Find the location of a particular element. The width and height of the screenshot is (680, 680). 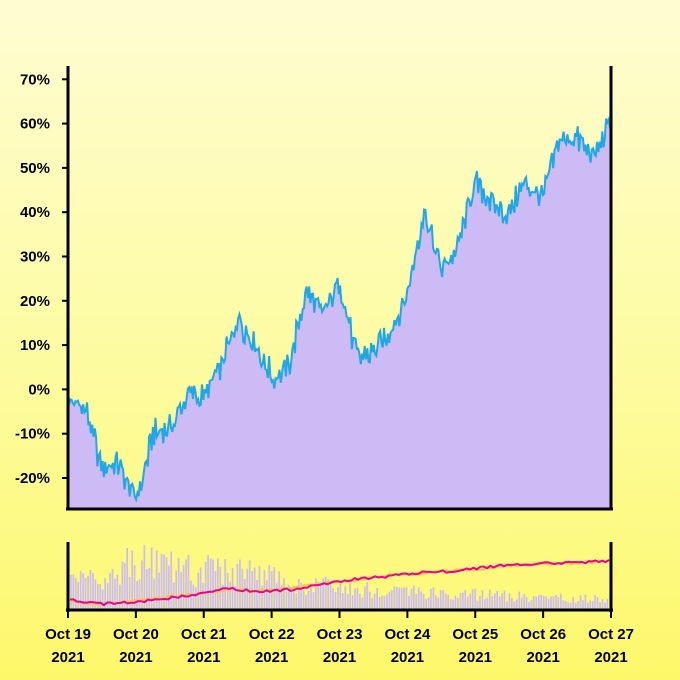

y-tick-label: 10% is located at coordinates (35, 345).